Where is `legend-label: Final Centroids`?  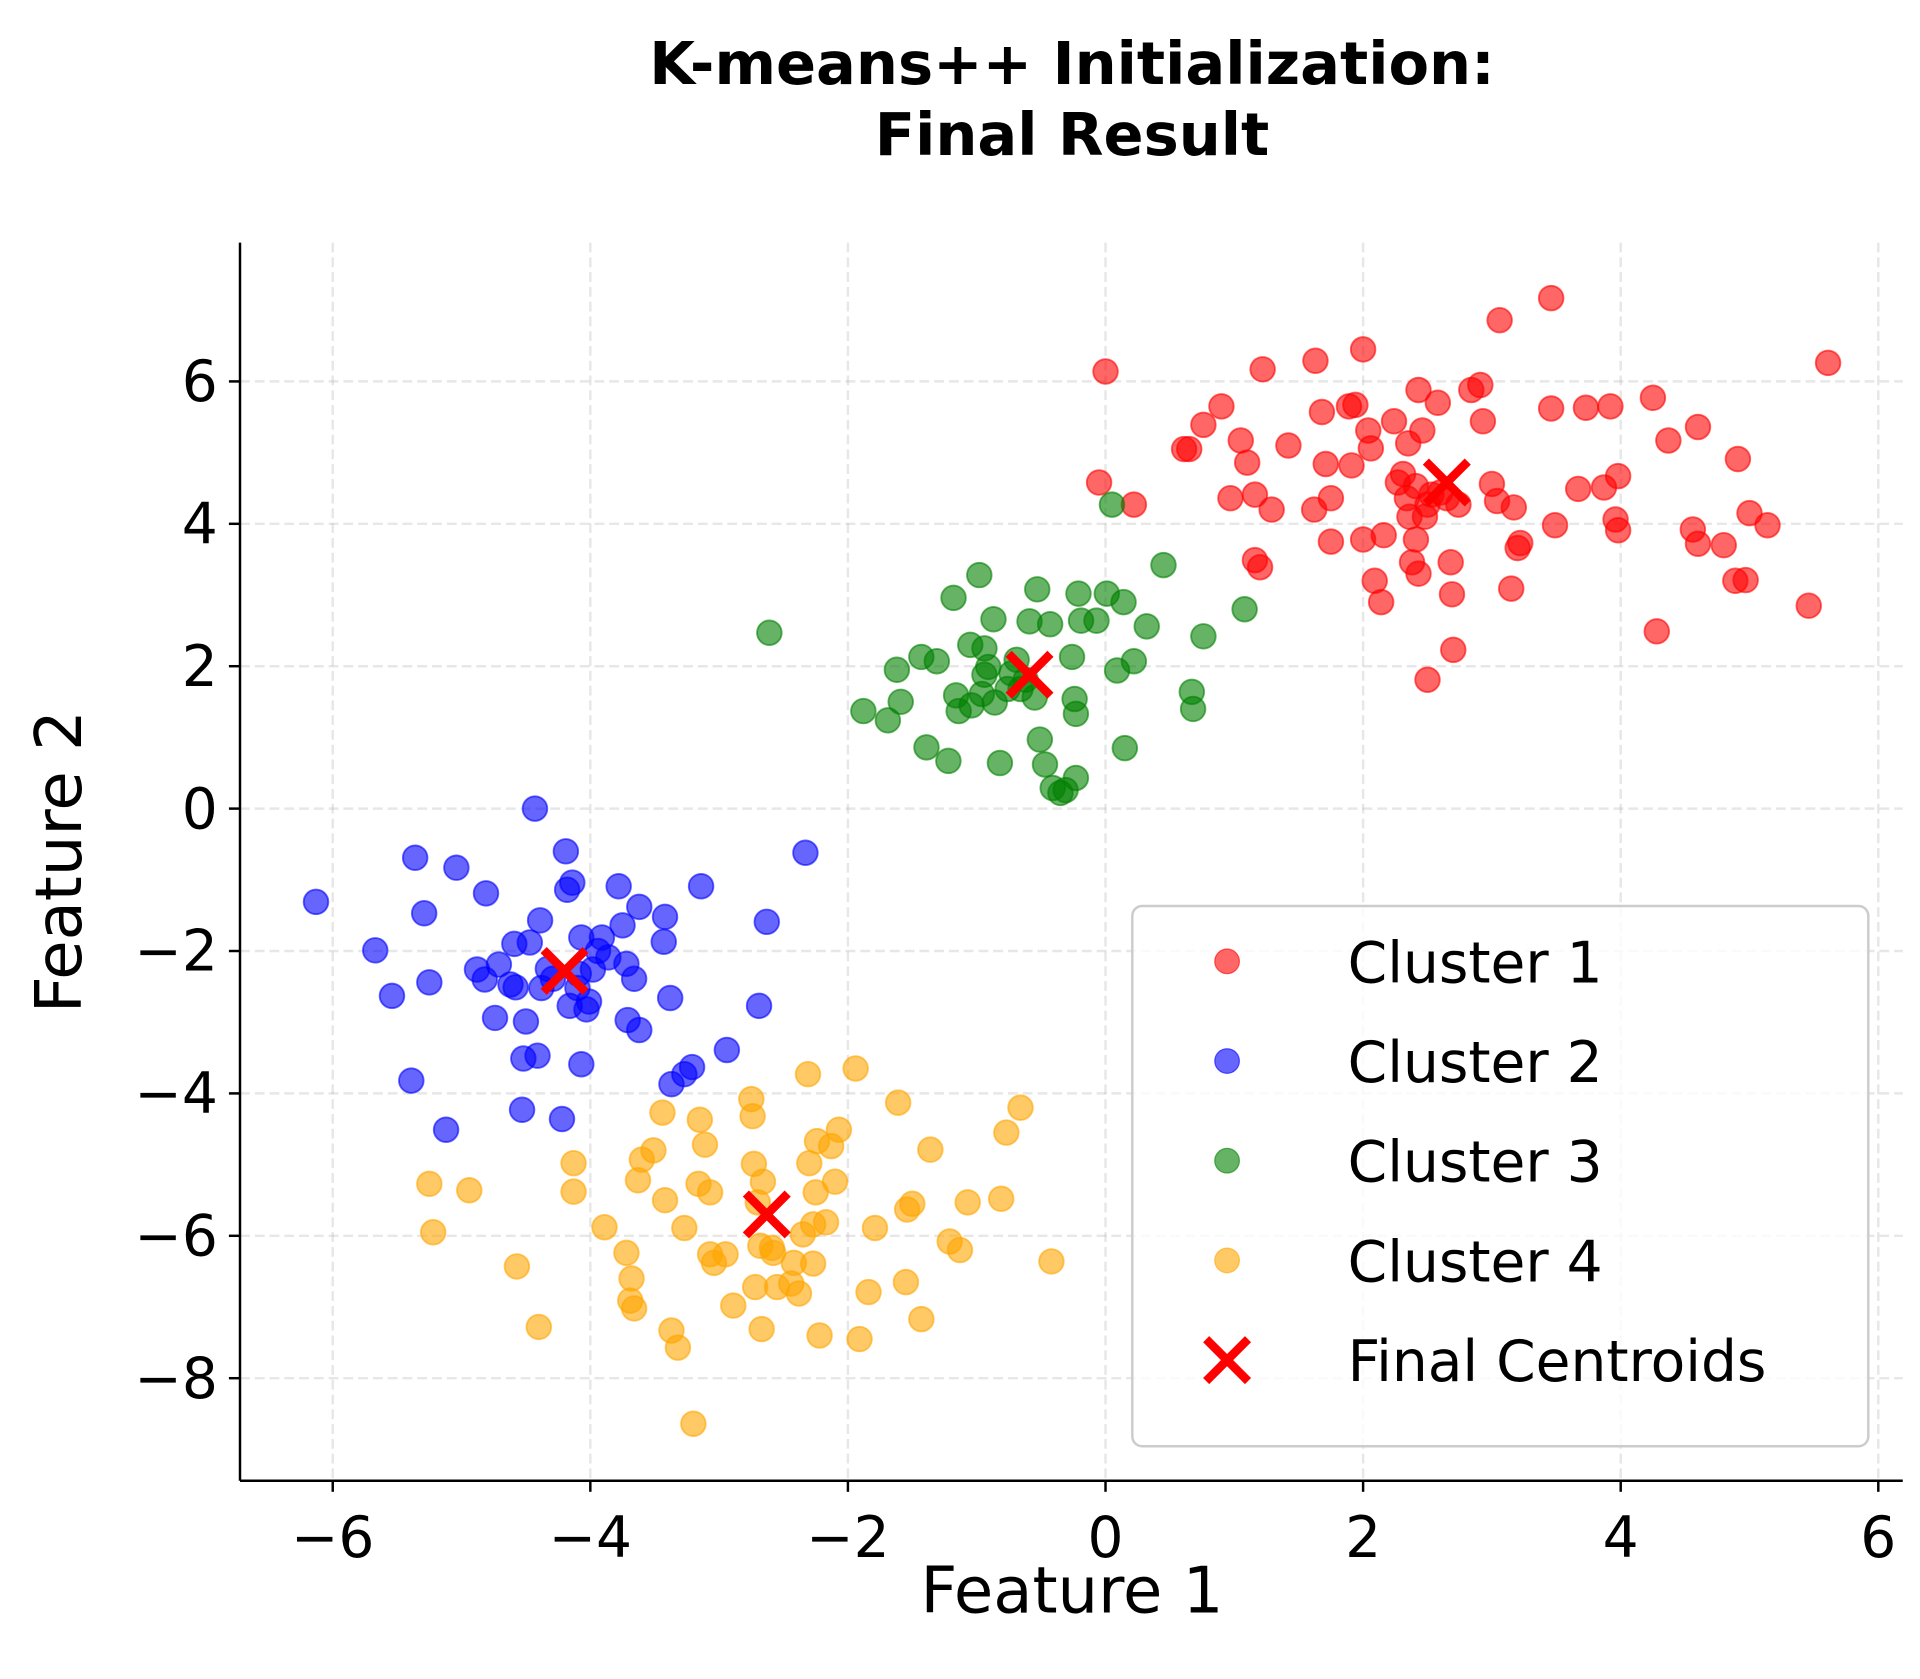 legend-label: Final Centroids is located at coordinates (1557, 1362).